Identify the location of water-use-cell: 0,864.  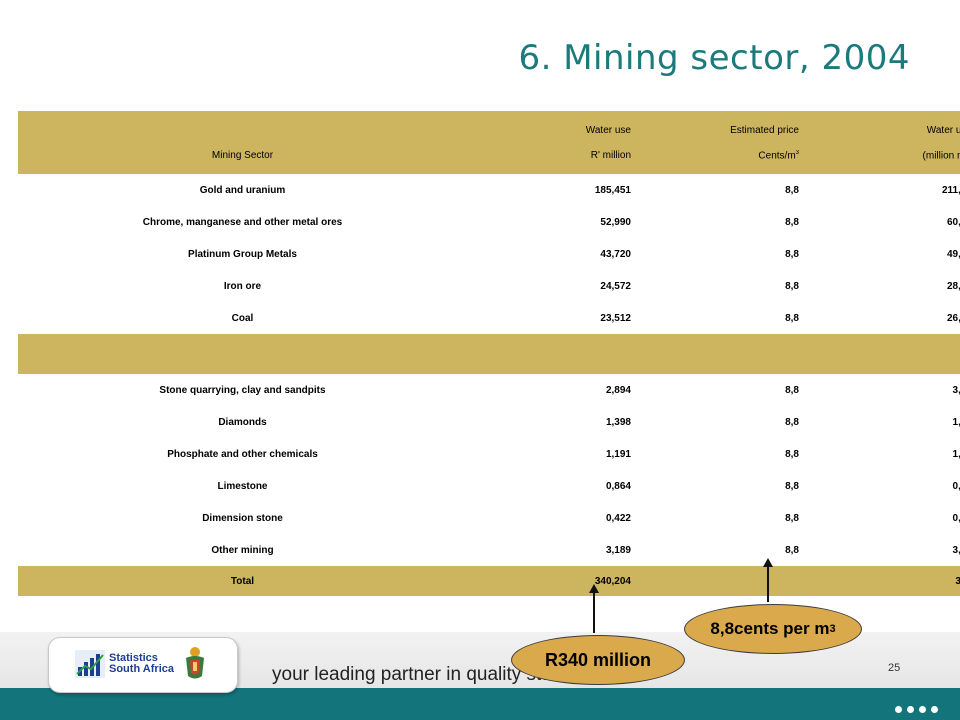
(618, 486).